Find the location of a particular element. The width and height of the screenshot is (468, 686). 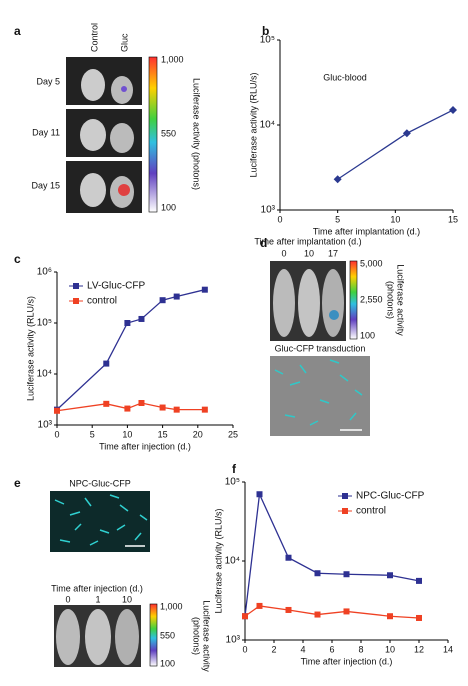

panel-subtitle: Time after injection (d.) is located at coordinates (97, 588).